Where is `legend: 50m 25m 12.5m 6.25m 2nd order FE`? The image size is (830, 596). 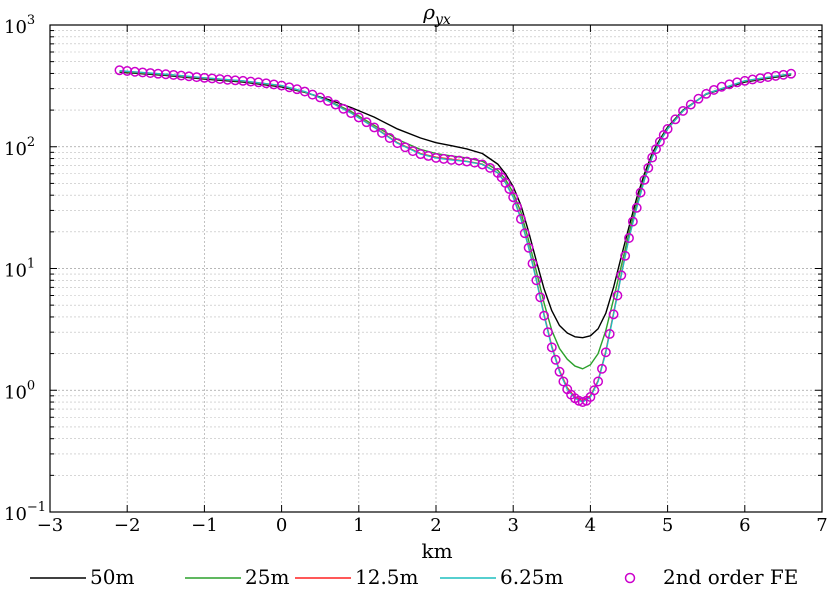 legend: 50m 25m 12.5m 6.25m 2nd order FE is located at coordinates (414, 577).